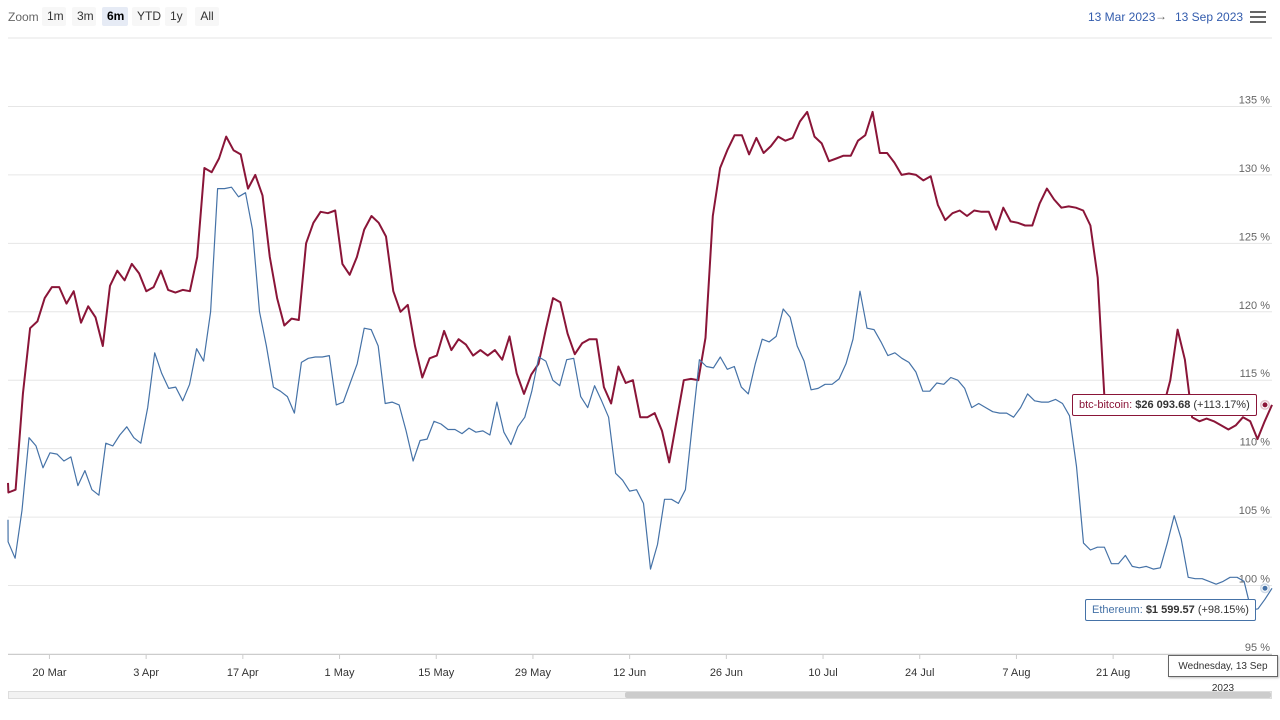 Image resolution: width=1280 pixels, height=720 pixels. Describe the element at coordinates (629, 673) in the screenshot. I see `xtick-label: 12 Jun` at that location.